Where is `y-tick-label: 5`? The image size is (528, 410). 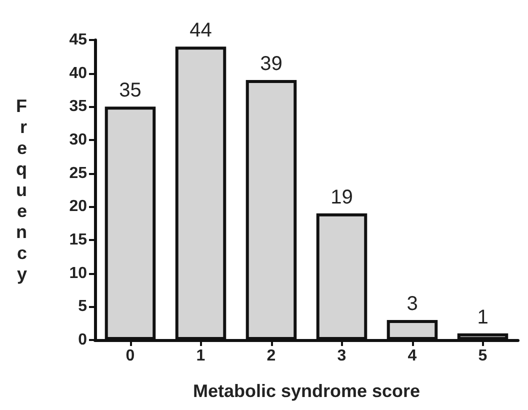 y-tick-label: 5 is located at coordinates (83, 307).